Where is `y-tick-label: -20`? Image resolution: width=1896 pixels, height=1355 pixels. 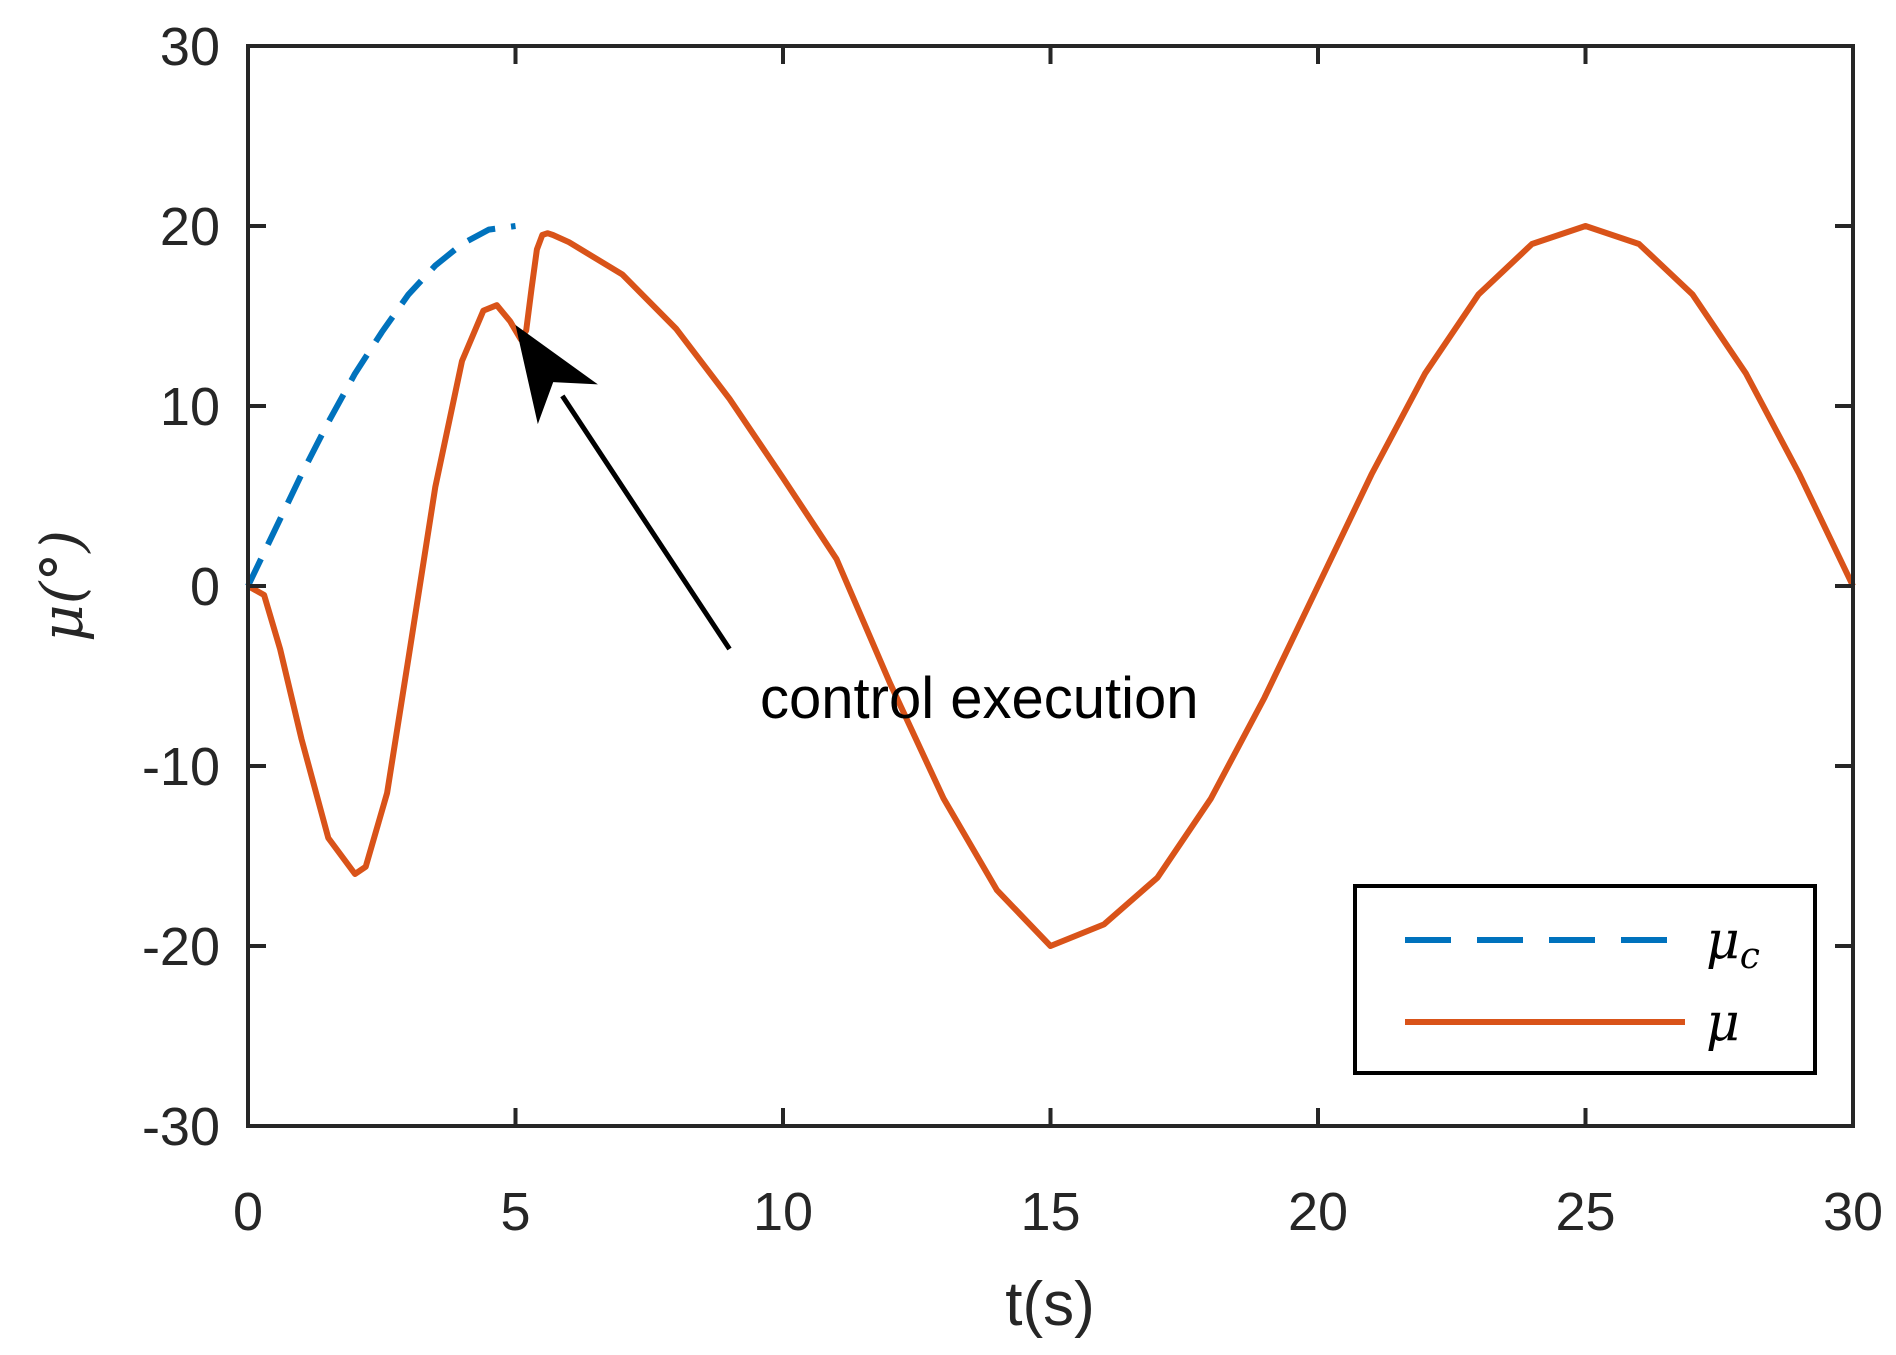 y-tick-label: -20 is located at coordinates (181, 947).